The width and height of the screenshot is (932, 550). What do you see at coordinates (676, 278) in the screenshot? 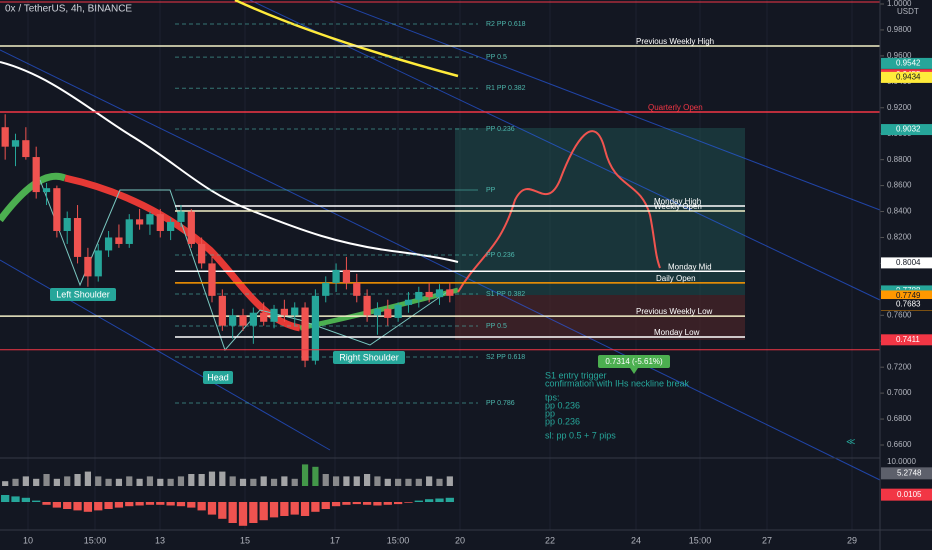
I see `level-label: Daily Open` at bounding box center [676, 278].